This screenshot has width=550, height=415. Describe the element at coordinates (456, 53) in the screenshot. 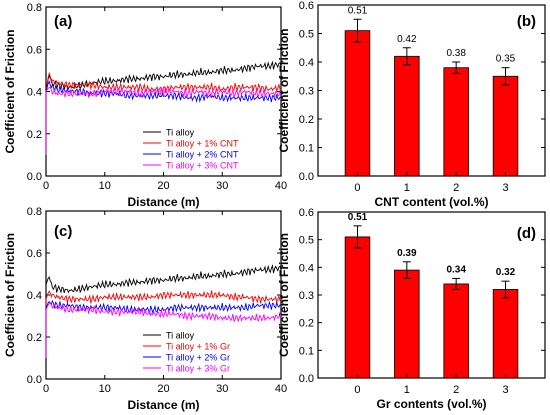

I see `data-label: 0.38` at that location.